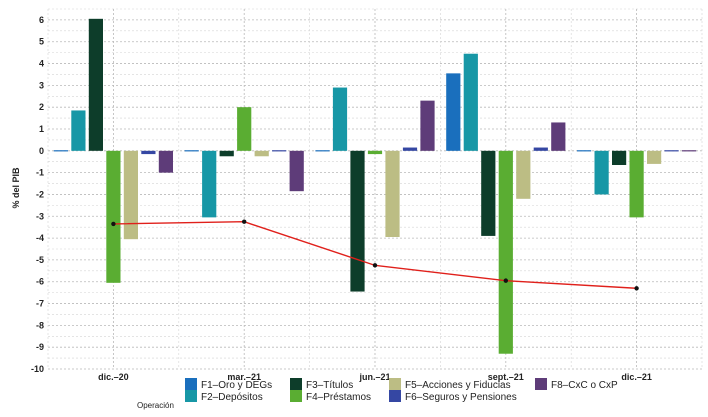  Describe the element at coordinates (41, 64) in the screenshot. I see `y-tick-label: 4` at that location.